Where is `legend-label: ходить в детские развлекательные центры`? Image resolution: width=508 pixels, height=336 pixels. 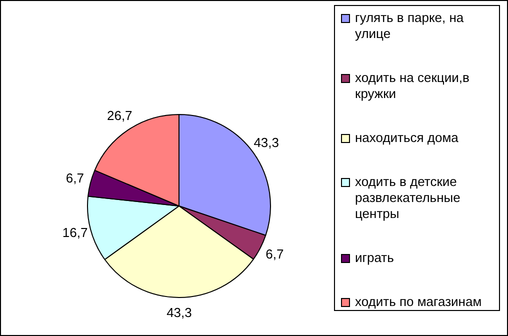
legend-label: ходить в детские развлекательные центры is located at coordinates (408, 198).